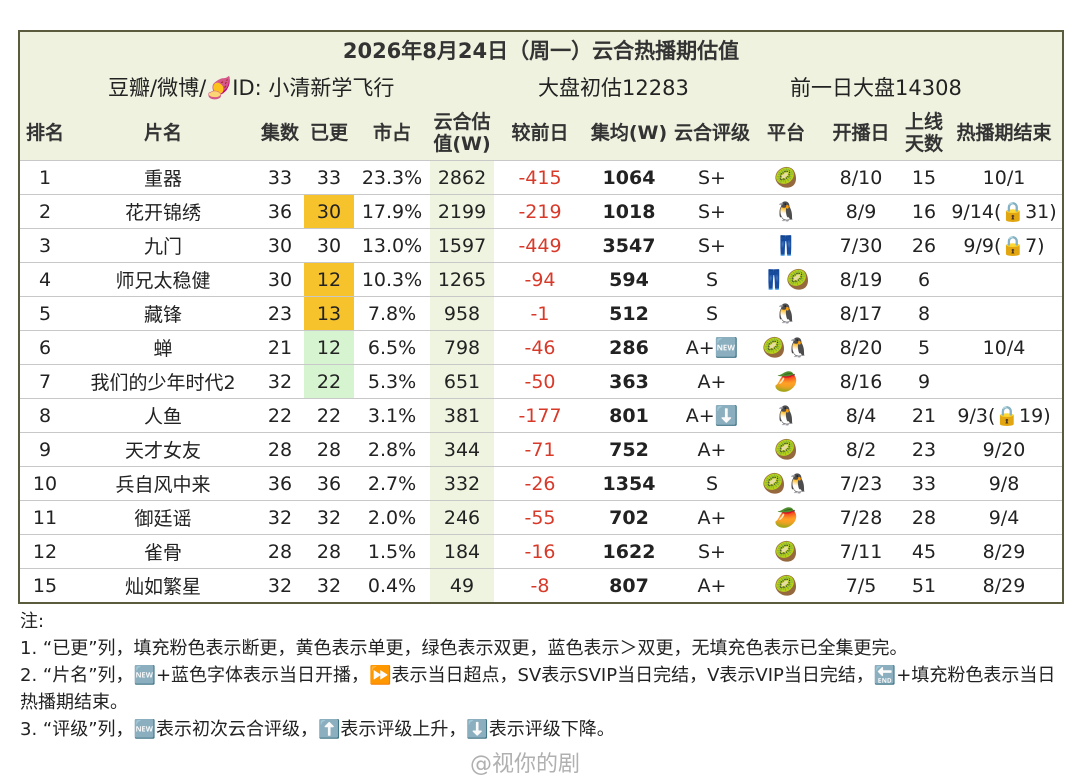 This screenshot has height=784, width=1080. What do you see at coordinates (1004, 517) in the screenshot?
I see `table-cell: 9/4` at bounding box center [1004, 517].